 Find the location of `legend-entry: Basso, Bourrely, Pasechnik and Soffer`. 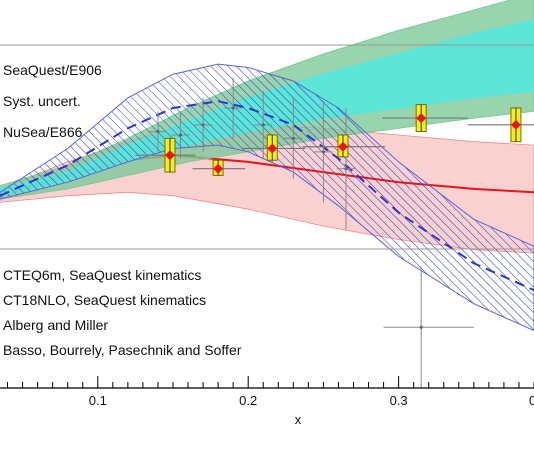

legend-entry: Basso, Bourrely, Pasechnik and Soffer is located at coordinates (122, 350).